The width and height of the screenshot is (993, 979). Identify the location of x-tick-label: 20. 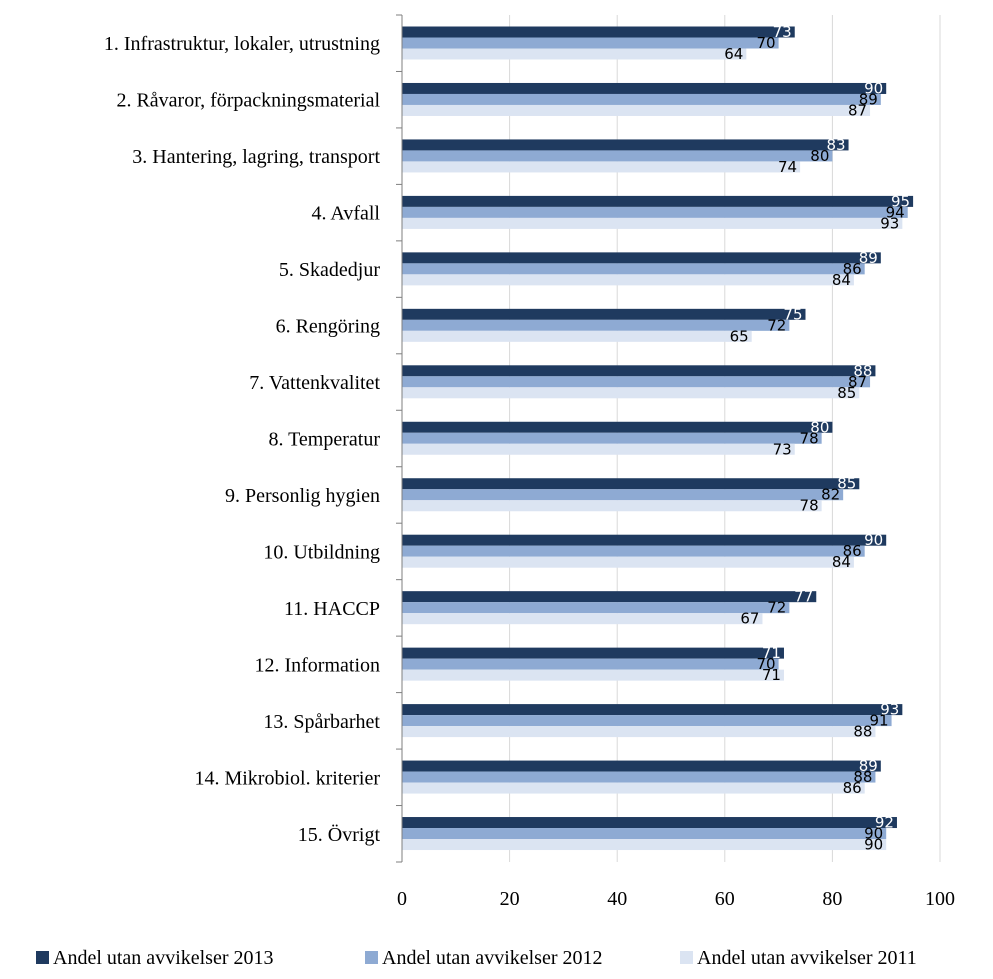
(510, 899).